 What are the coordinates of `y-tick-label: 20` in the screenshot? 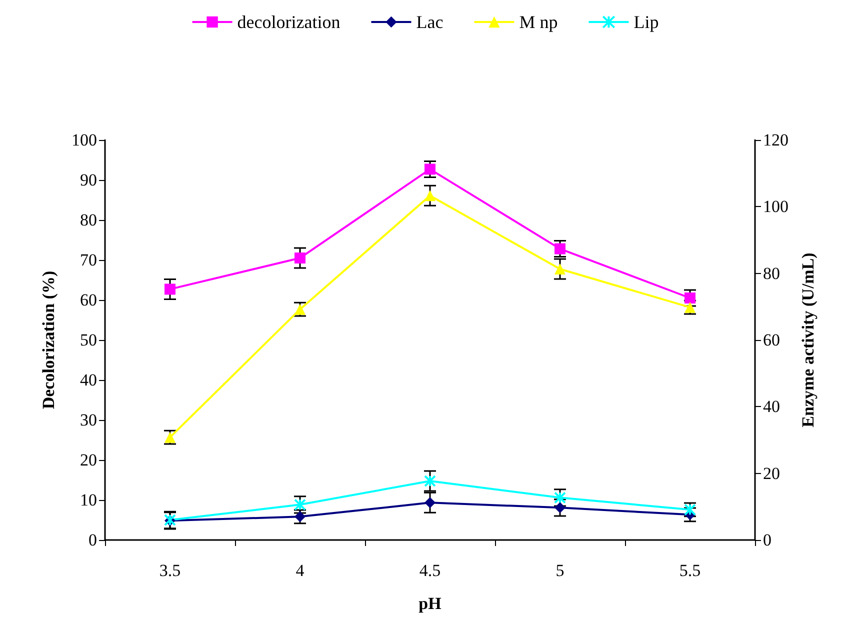 It's located at (88, 460).